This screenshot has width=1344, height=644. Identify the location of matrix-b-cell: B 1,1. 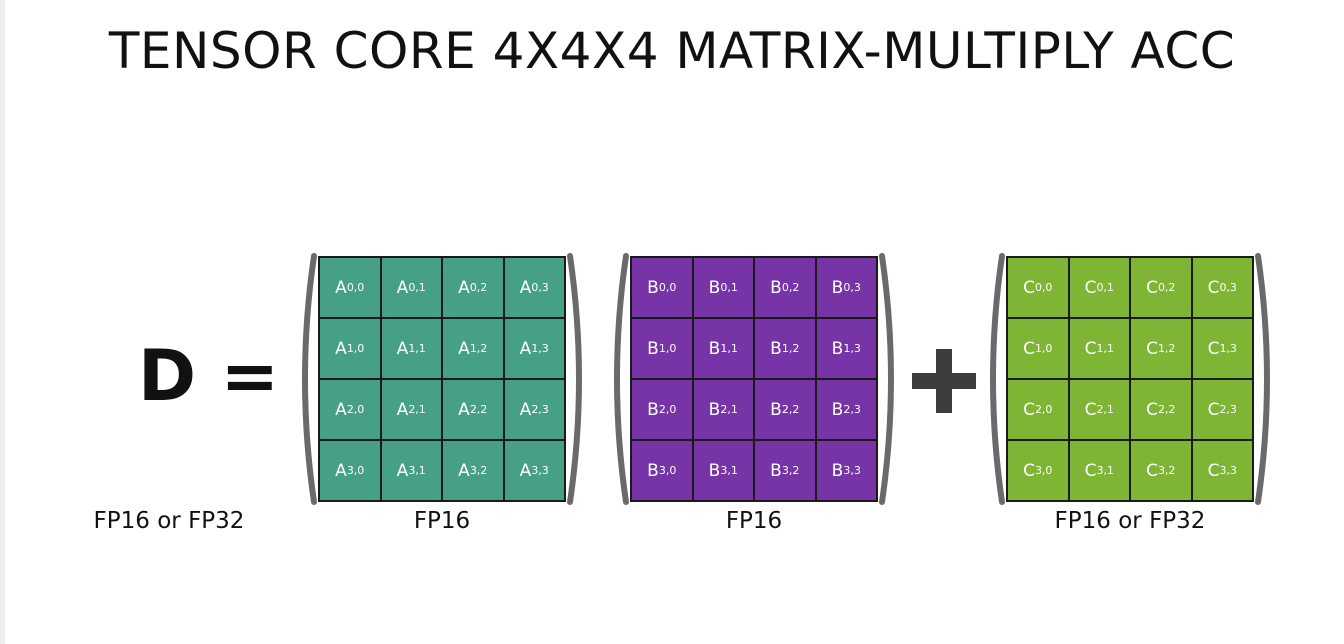
(723, 348).